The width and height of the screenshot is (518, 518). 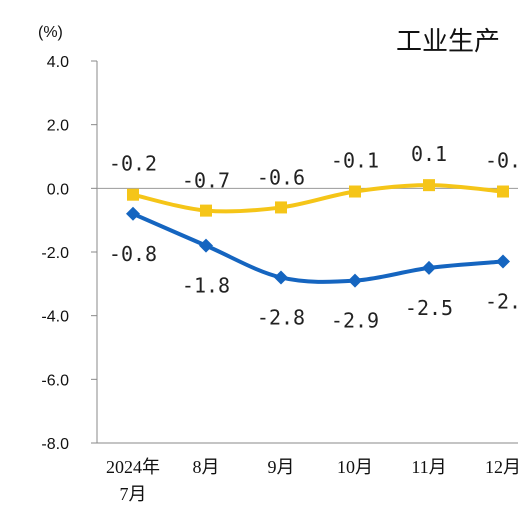 What do you see at coordinates (429, 154) in the screenshot?
I see `data-label: 0.1` at bounding box center [429, 154].